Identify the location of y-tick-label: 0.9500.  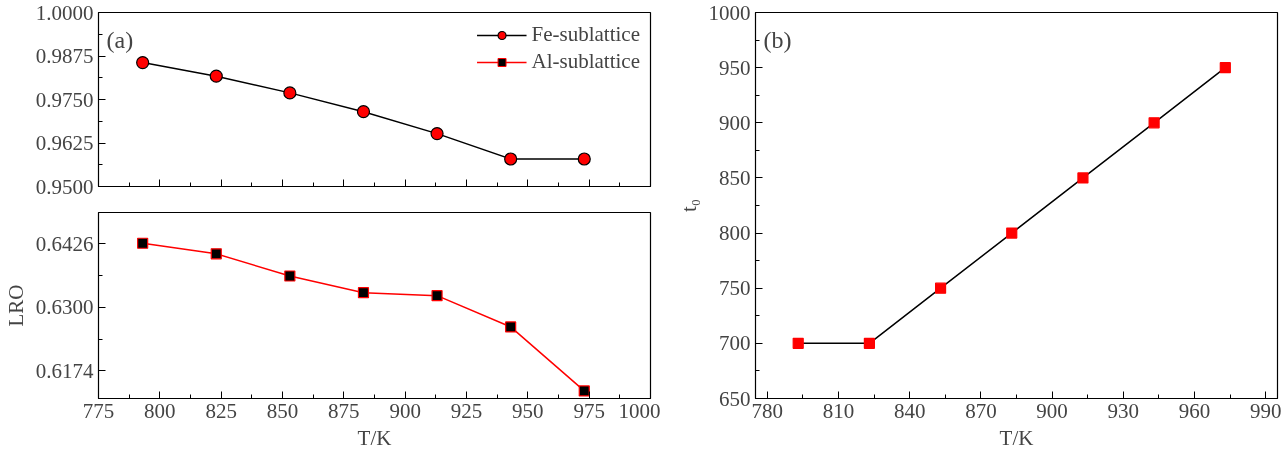
(64, 186).